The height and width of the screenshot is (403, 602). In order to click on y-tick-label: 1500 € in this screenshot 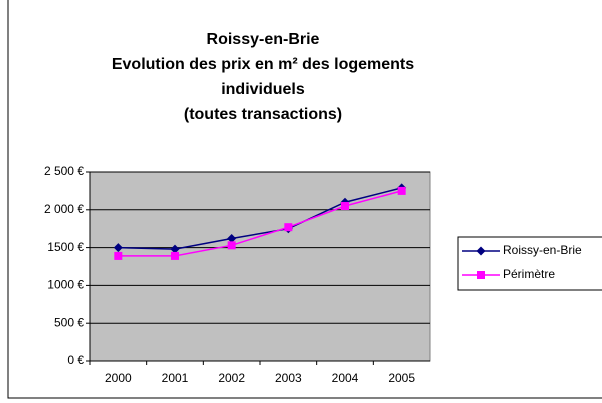, I will do `click(65, 247)`.